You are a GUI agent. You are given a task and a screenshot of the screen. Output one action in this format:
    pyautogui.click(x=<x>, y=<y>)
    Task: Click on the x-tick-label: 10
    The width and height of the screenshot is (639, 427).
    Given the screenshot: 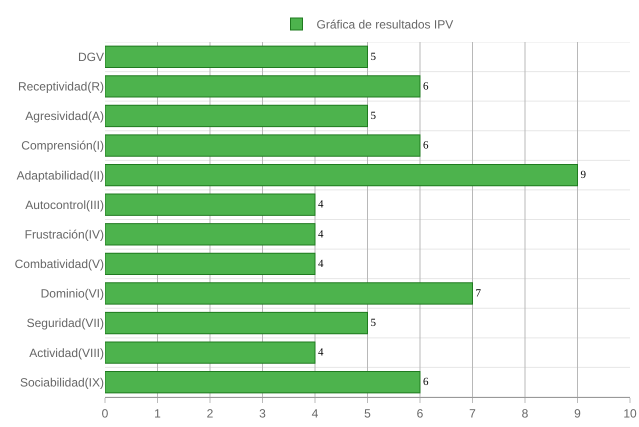 What is the action you would take?
    pyautogui.click(x=630, y=413)
    